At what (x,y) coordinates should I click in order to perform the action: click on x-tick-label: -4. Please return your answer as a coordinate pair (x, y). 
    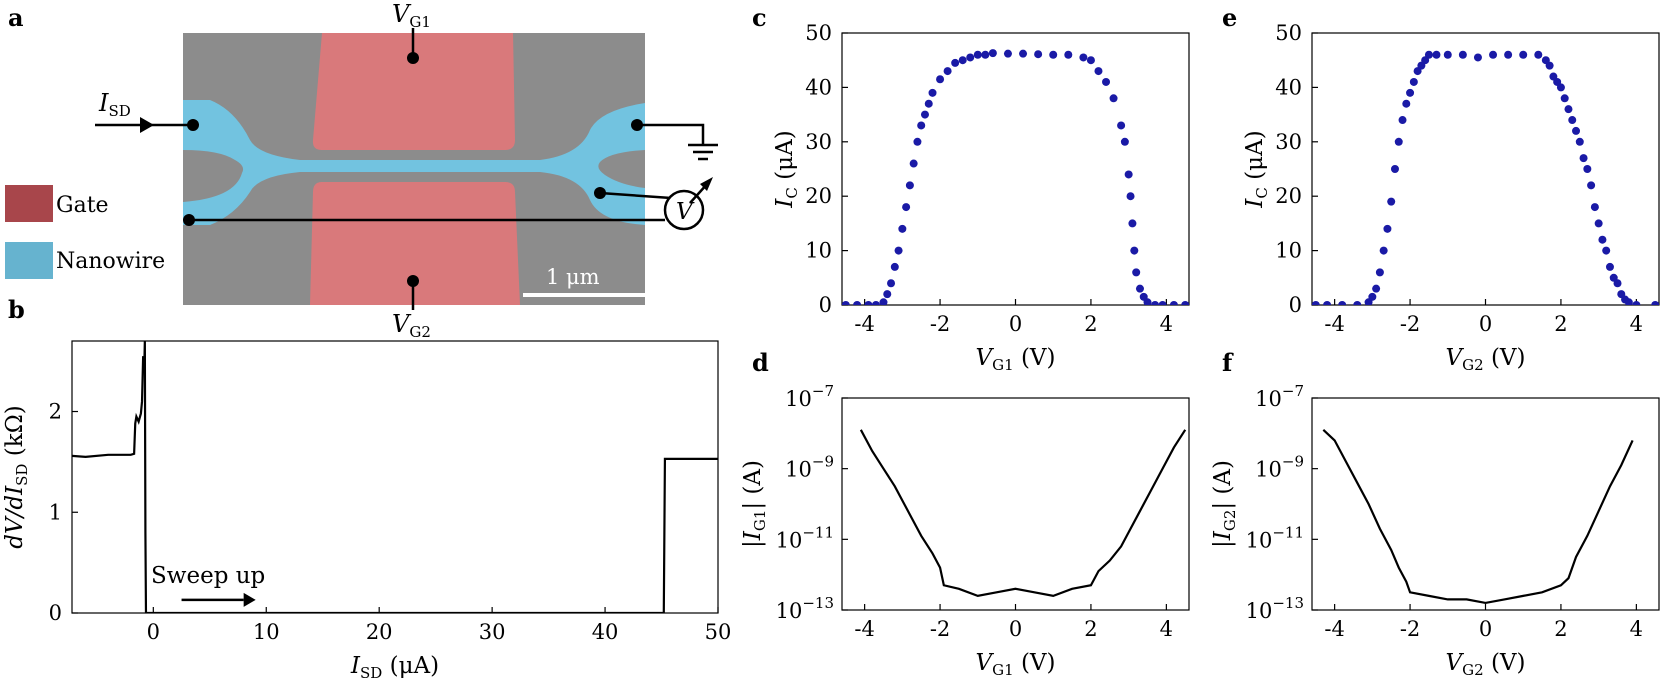
    Looking at the image, I should click on (864, 629).